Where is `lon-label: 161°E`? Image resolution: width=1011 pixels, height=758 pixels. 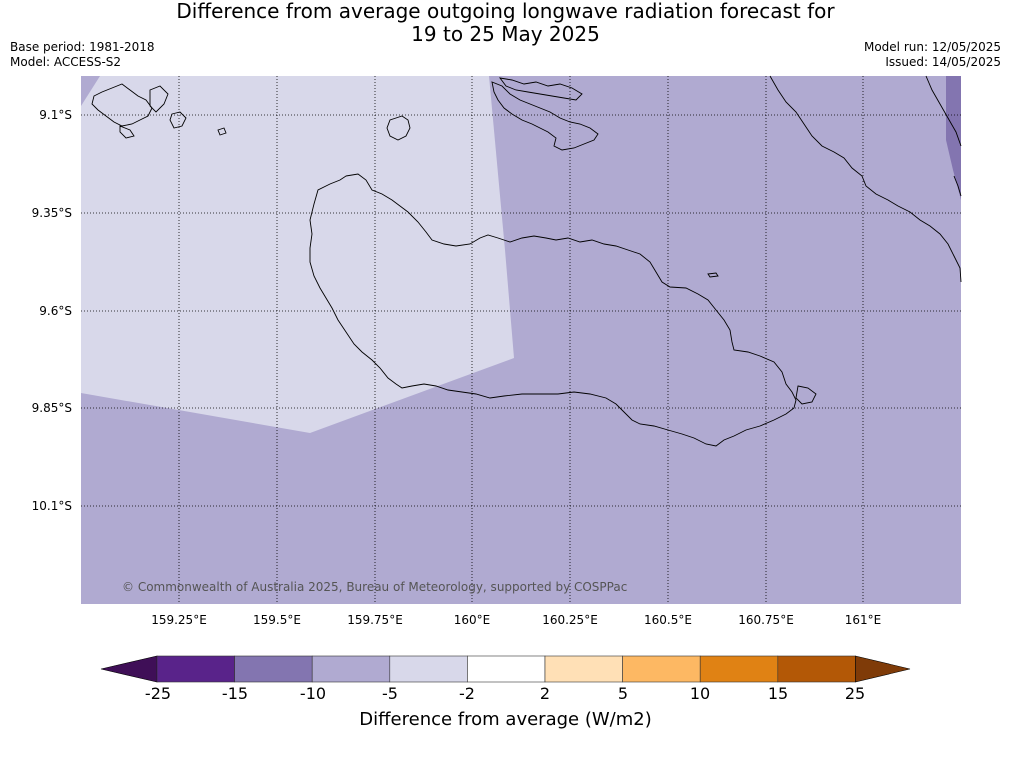 lon-label: 161°E is located at coordinates (863, 620).